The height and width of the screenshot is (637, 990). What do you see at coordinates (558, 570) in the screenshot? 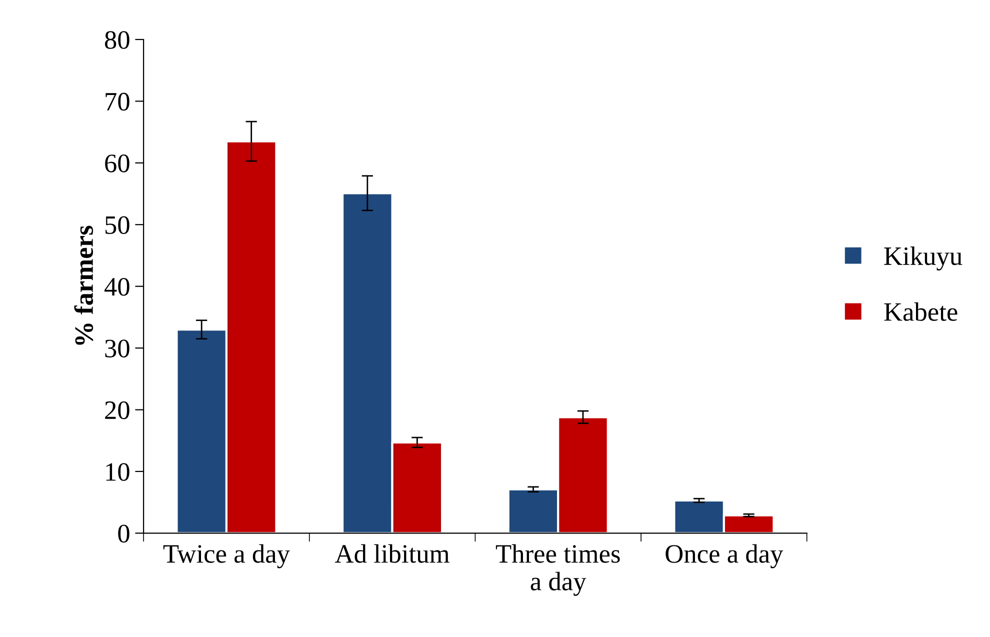
I see `x-tick-label: Three times a day` at bounding box center [558, 570].